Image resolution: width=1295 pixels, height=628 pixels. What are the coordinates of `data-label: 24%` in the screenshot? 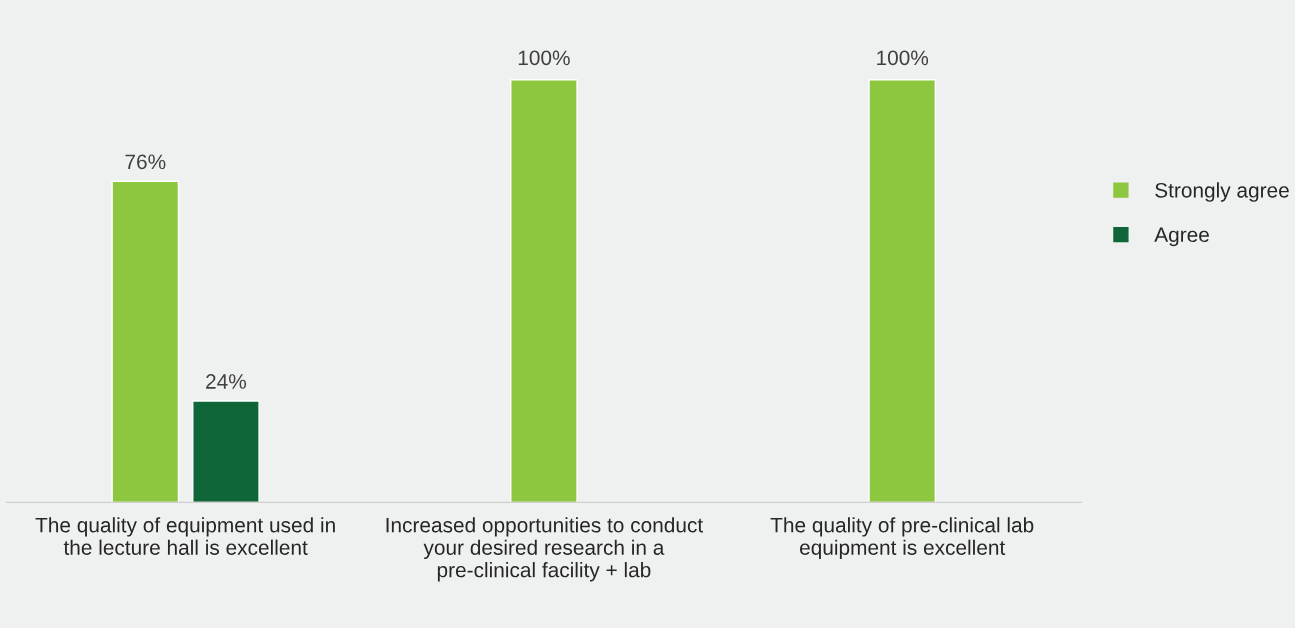 It's located at (226, 381).